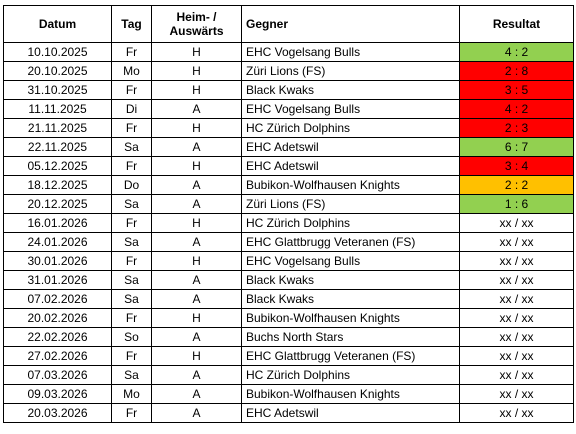 This screenshot has height=434, width=576. What do you see at coordinates (516, 147) in the screenshot?
I see `result-cell: 6 : 7` at bounding box center [516, 147].